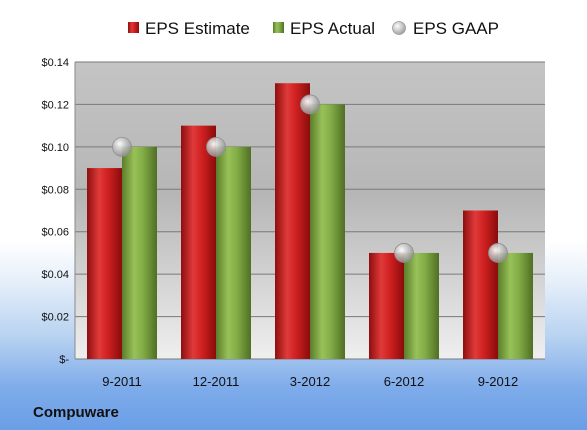  What do you see at coordinates (64, 360) in the screenshot?
I see `y-tick-label: $-` at bounding box center [64, 360].